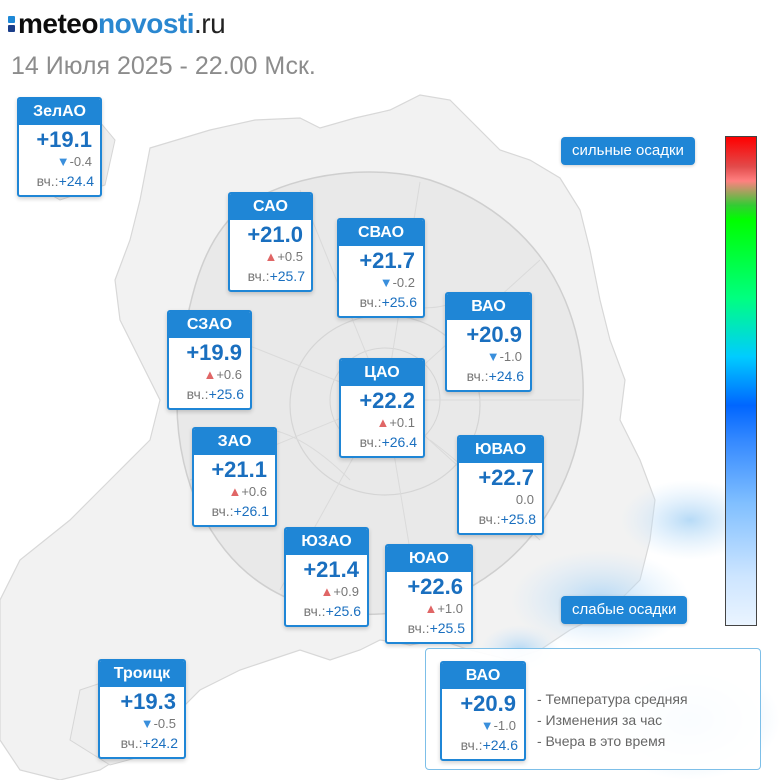 This screenshot has width=780, height=780. I want to click on district-card-troick: Троицк +19.3 ▼-0.5 вч.:+24.2, so click(142, 709).